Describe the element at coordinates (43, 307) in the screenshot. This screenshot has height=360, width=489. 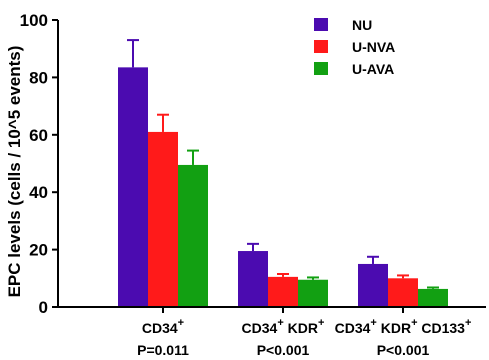
I see `y-tick-label: 0` at that location.